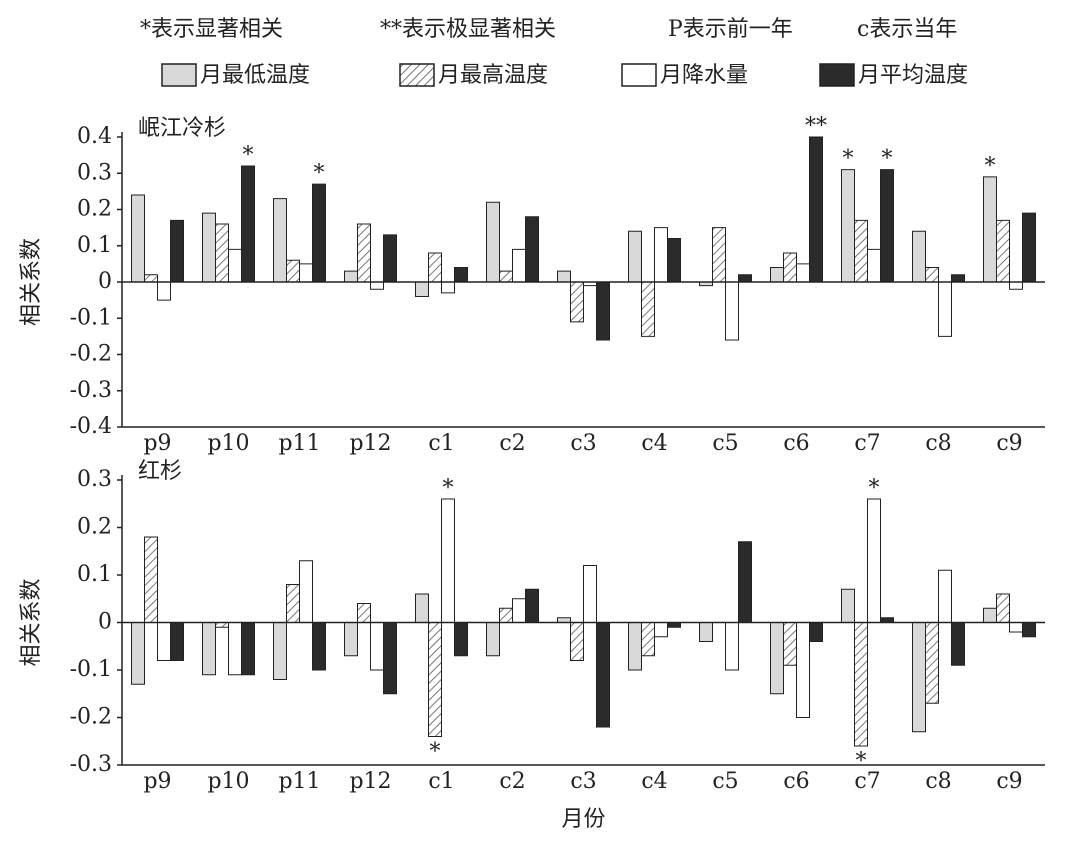  What do you see at coordinates (441, 443) in the screenshot?
I see `x-tick-label: c1` at bounding box center [441, 443].